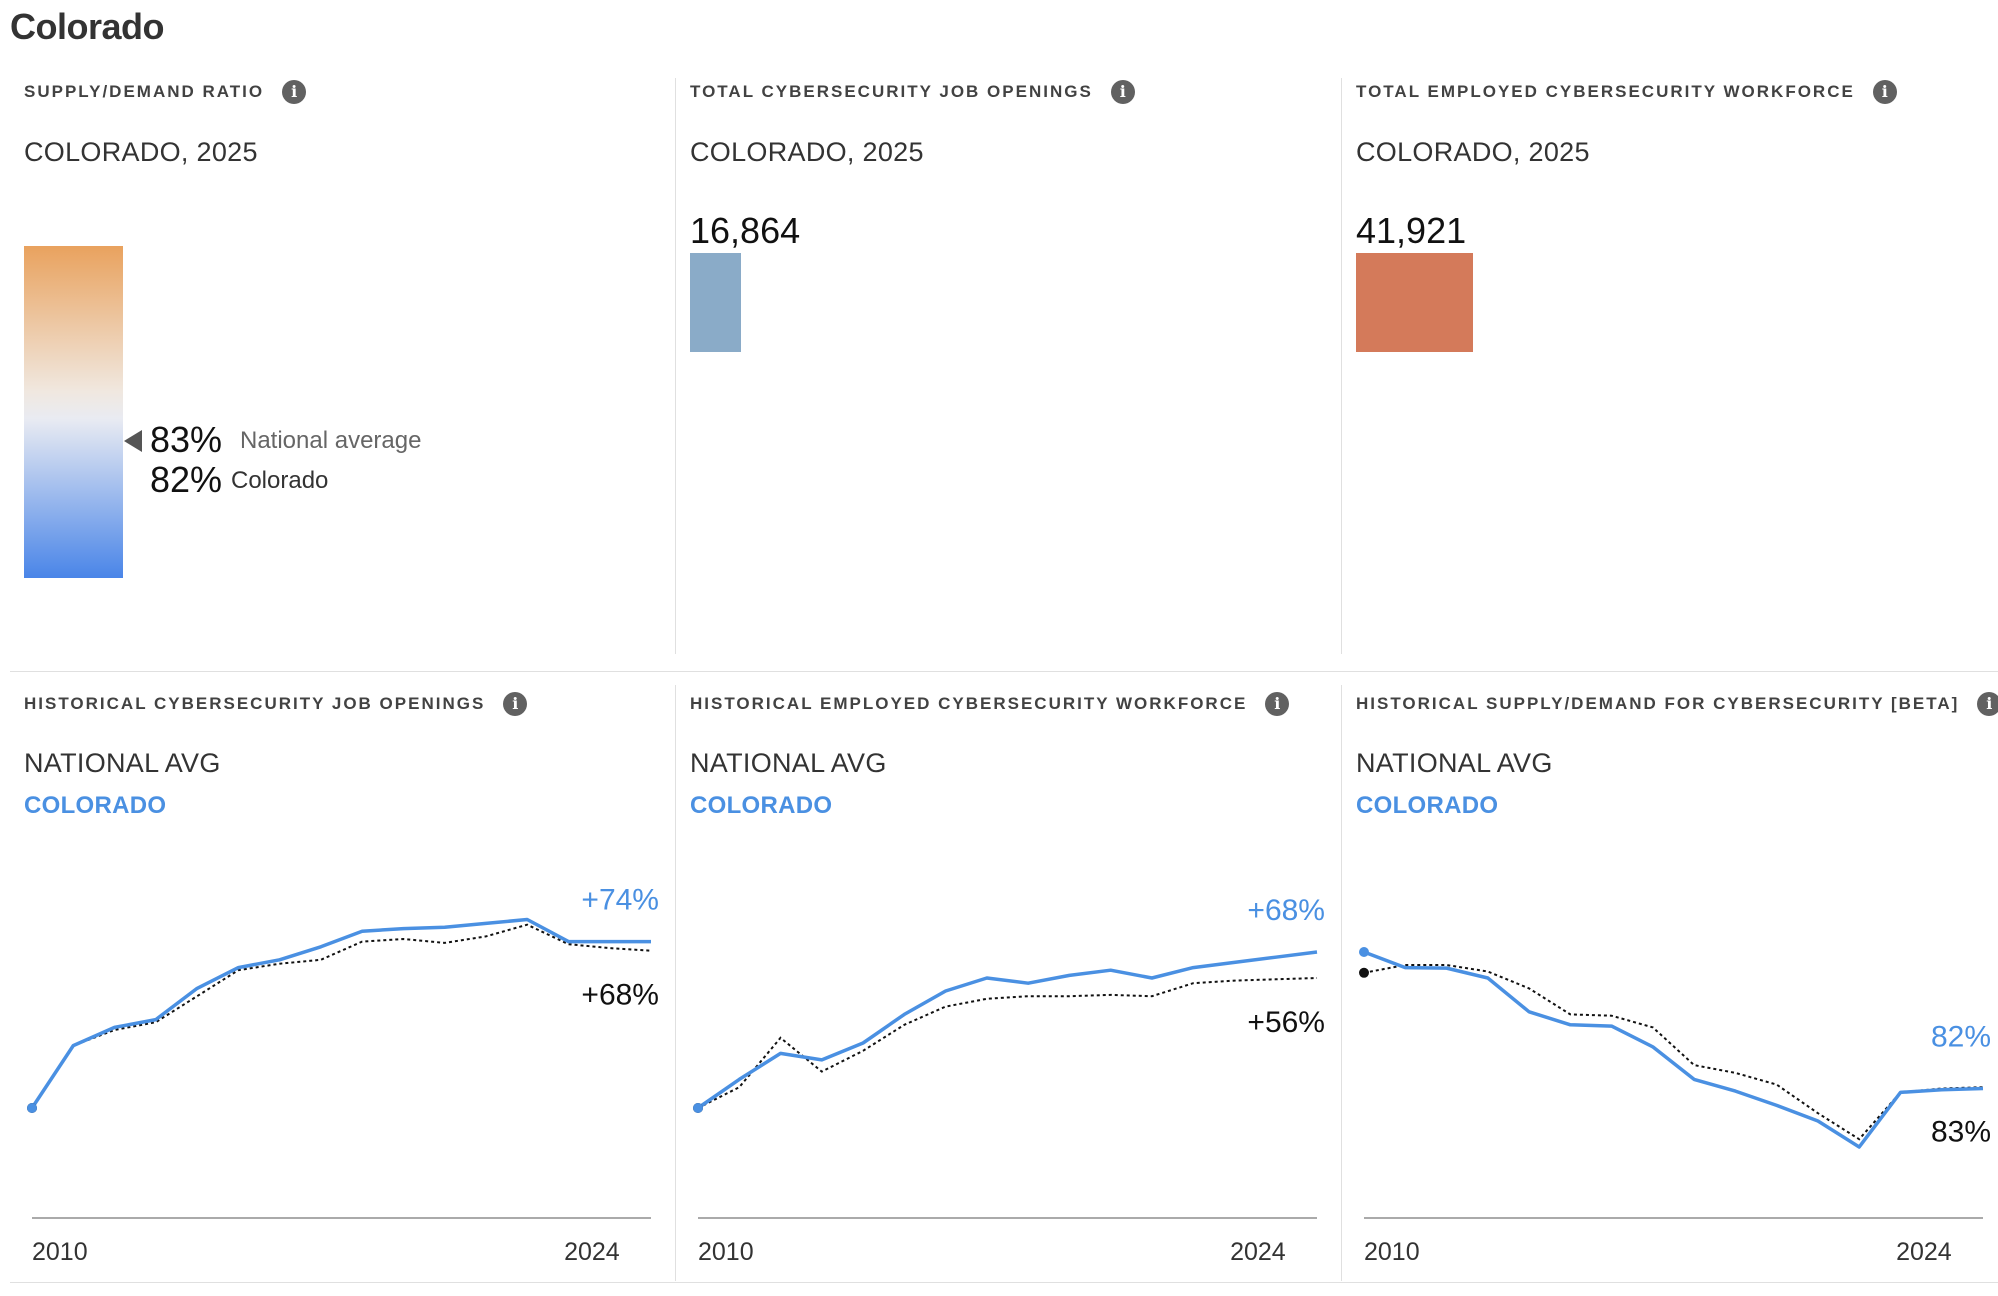  What do you see at coordinates (1286, 1022) in the screenshot?
I see `end-label-national: +56%` at bounding box center [1286, 1022].